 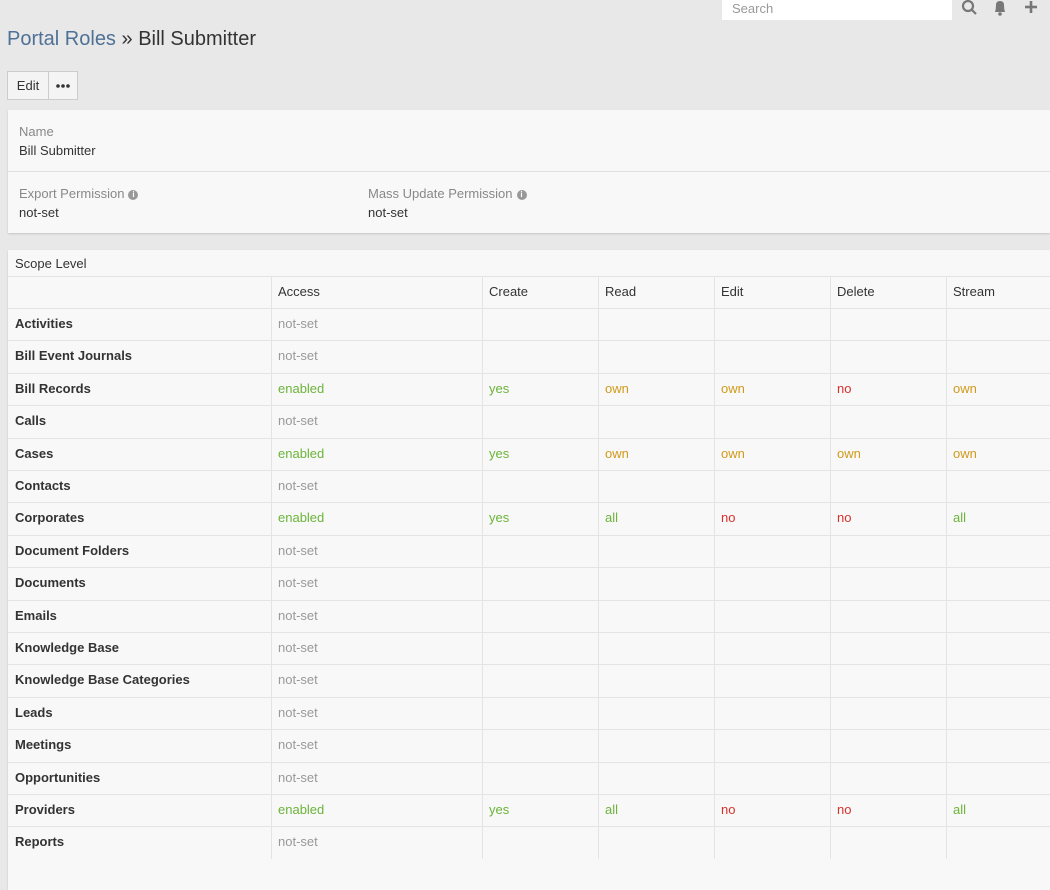 What do you see at coordinates (50, 583) in the screenshot?
I see `row-name: Documents` at bounding box center [50, 583].